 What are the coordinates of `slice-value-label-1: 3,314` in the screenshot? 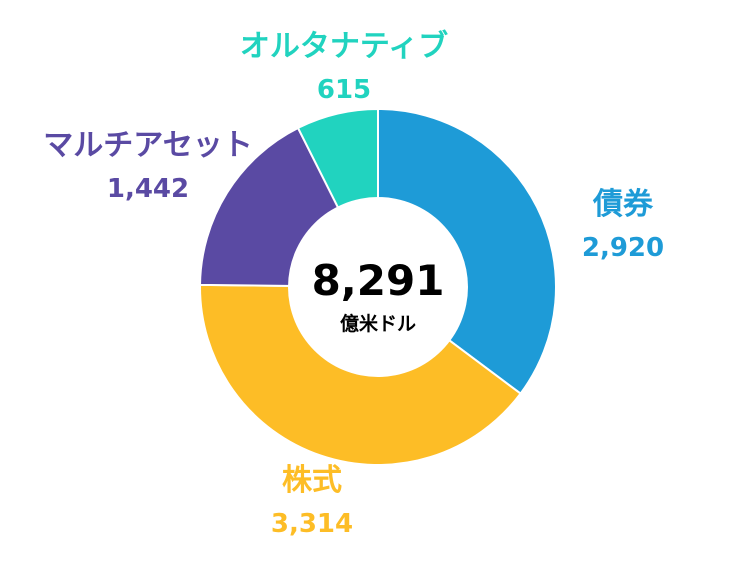 It's located at (312, 524).